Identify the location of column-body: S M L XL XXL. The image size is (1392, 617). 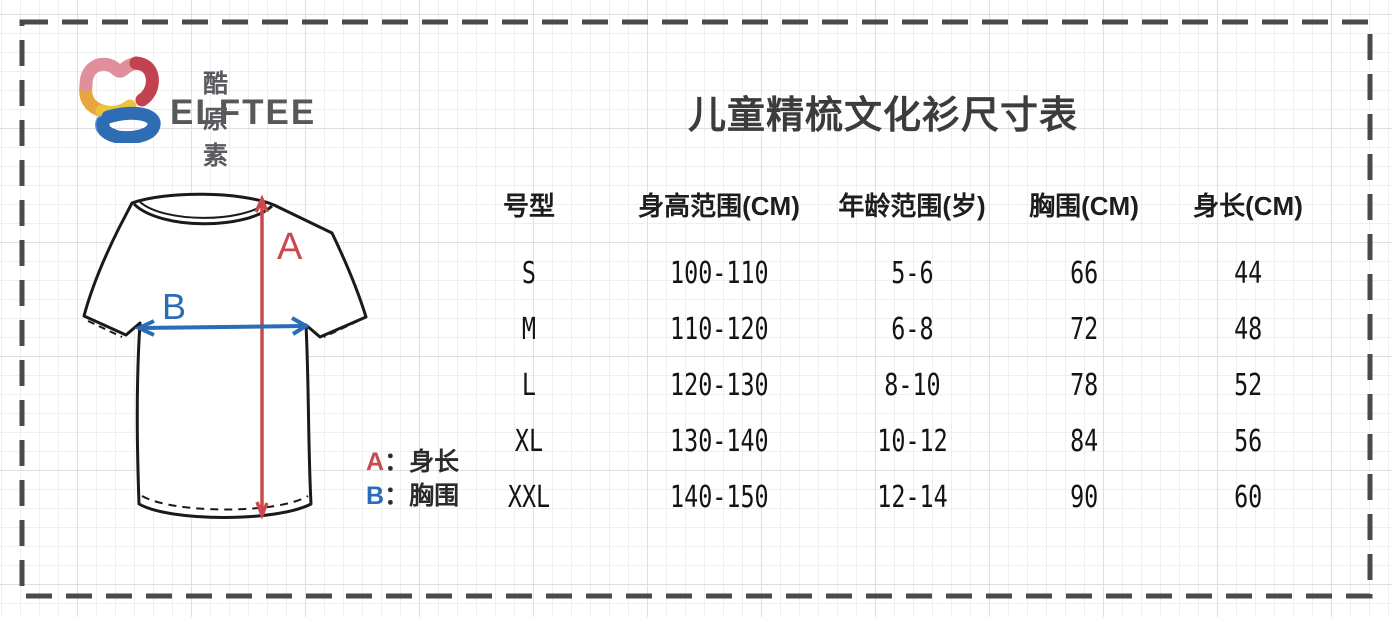
(529, 385).